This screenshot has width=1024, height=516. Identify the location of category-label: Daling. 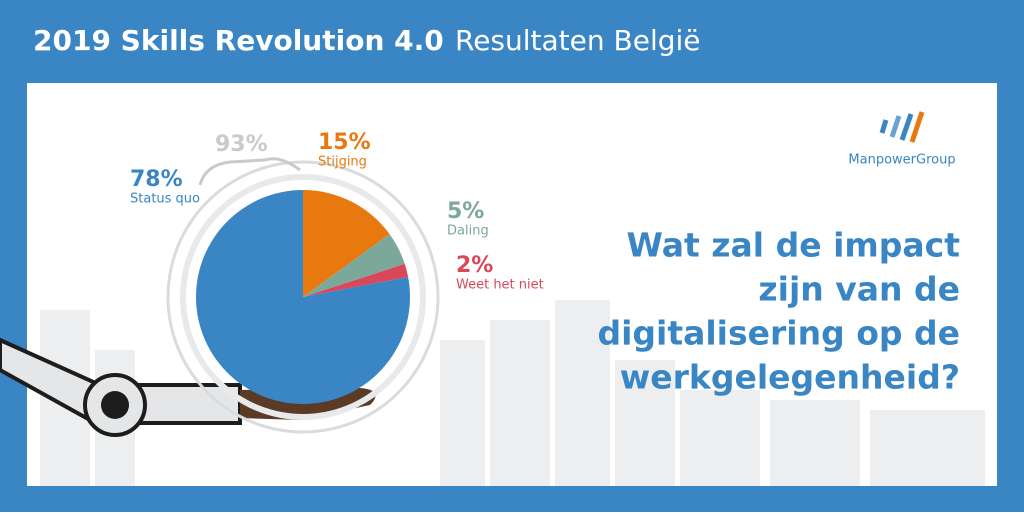
(468, 231).